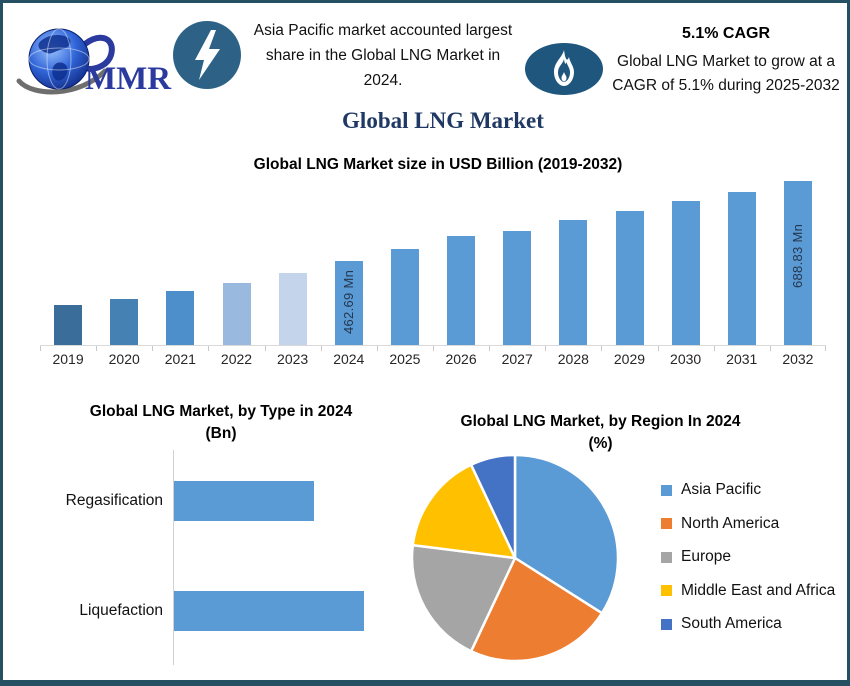  Describe the element at coordinates (349, 359) in the screenshot. I see `year-label: 2024` at that location.